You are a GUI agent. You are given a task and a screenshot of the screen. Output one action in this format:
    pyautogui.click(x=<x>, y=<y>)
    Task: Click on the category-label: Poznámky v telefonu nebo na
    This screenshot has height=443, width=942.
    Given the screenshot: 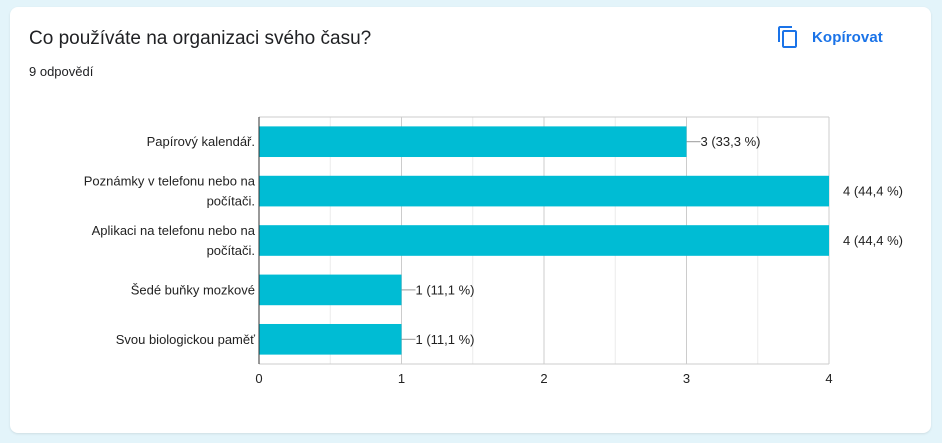 What is the action you would take?
    pyautogui.click(x=170, y=181)
    